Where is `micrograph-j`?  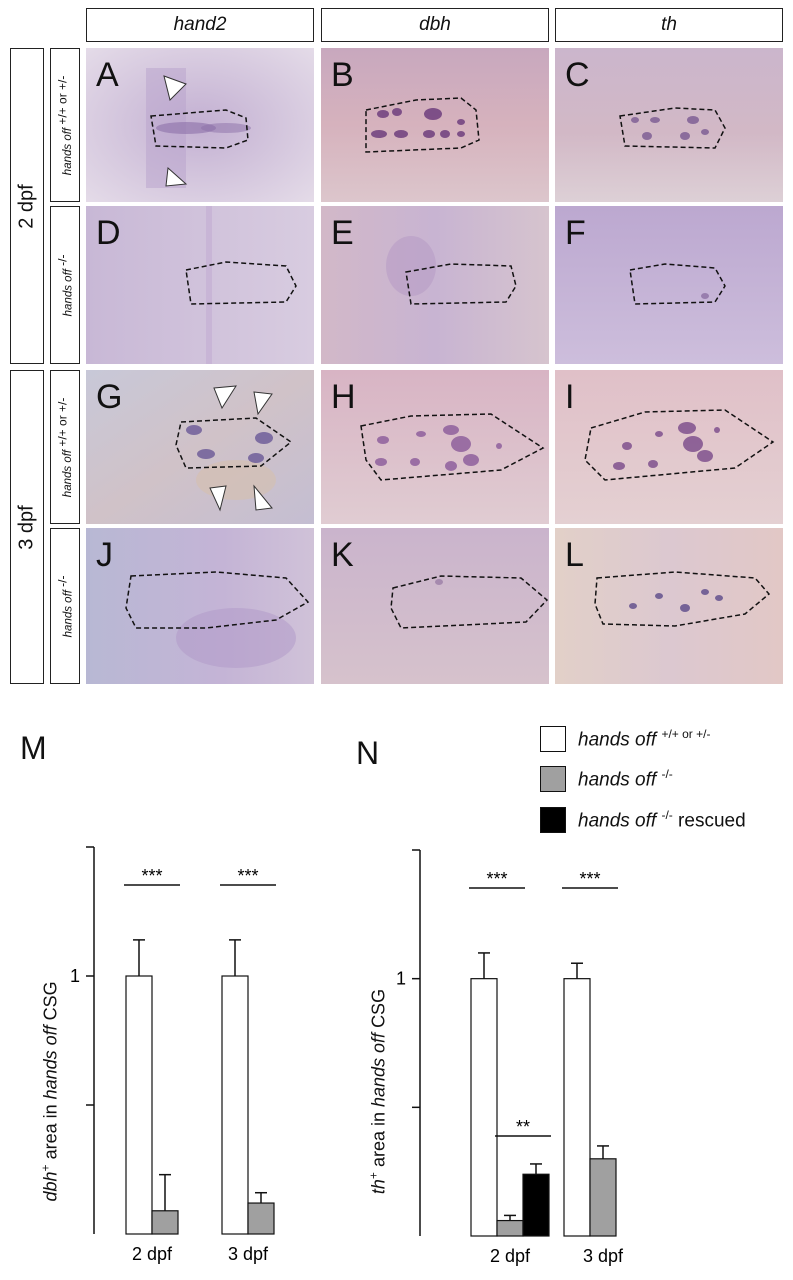 micrograph-j is located at coordinates (200, 606).